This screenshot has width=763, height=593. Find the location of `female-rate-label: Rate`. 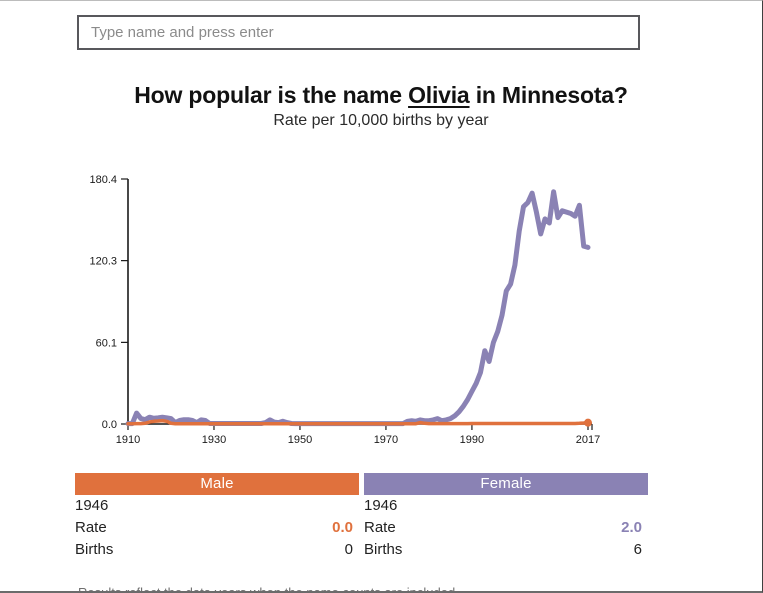

female-rate-label: Rate is located at coordinates (380, 527).